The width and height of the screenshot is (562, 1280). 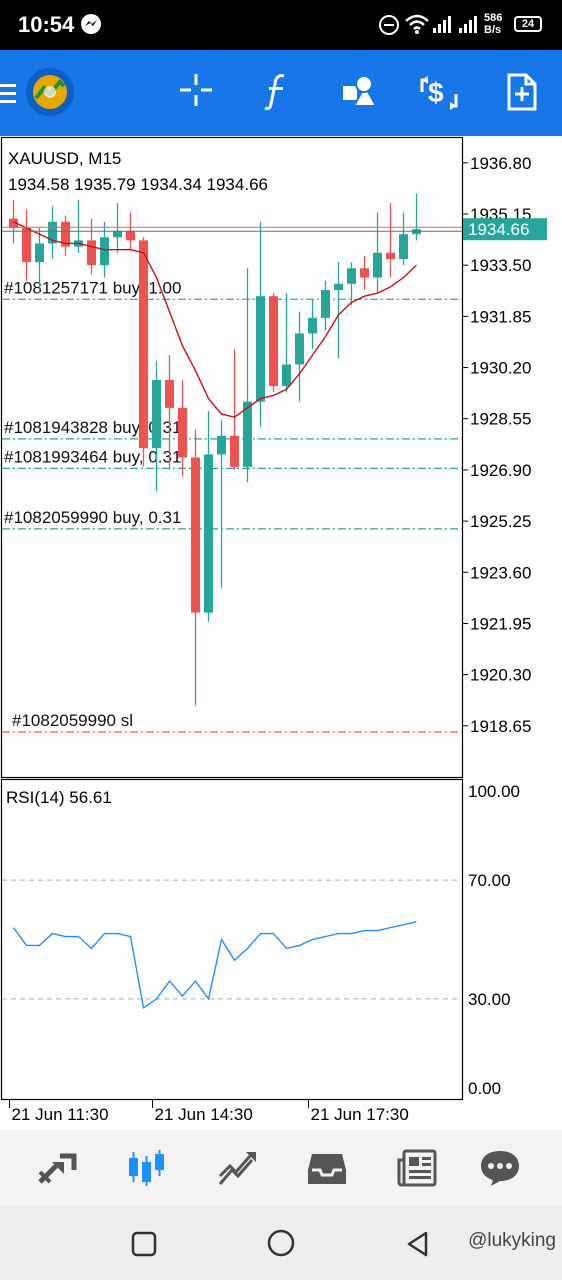 I want to click on system-navigation-bar: @lukyking, so click(x=281, y=1243).